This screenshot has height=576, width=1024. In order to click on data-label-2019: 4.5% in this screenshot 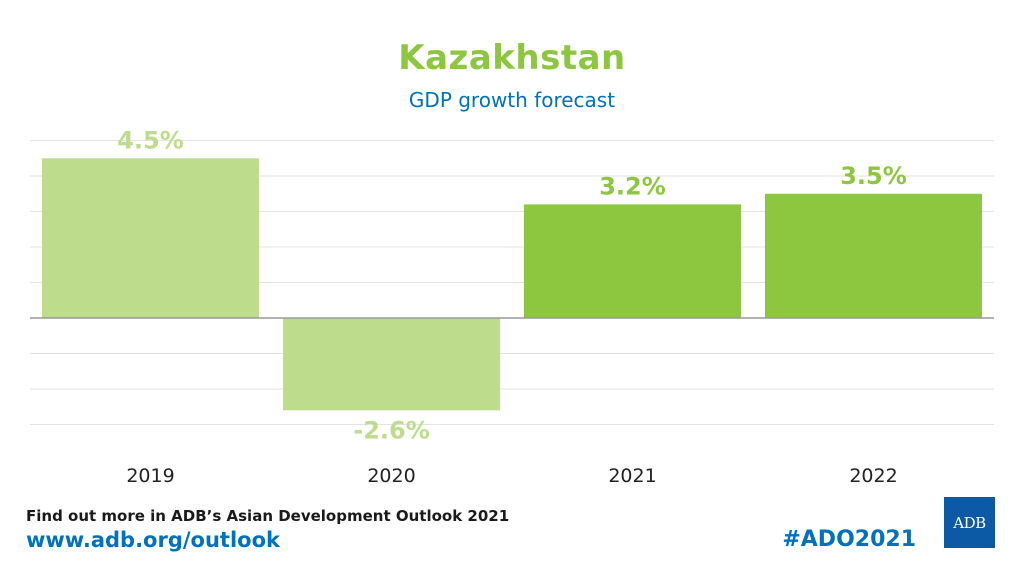, I will do `click(150, 140)`.